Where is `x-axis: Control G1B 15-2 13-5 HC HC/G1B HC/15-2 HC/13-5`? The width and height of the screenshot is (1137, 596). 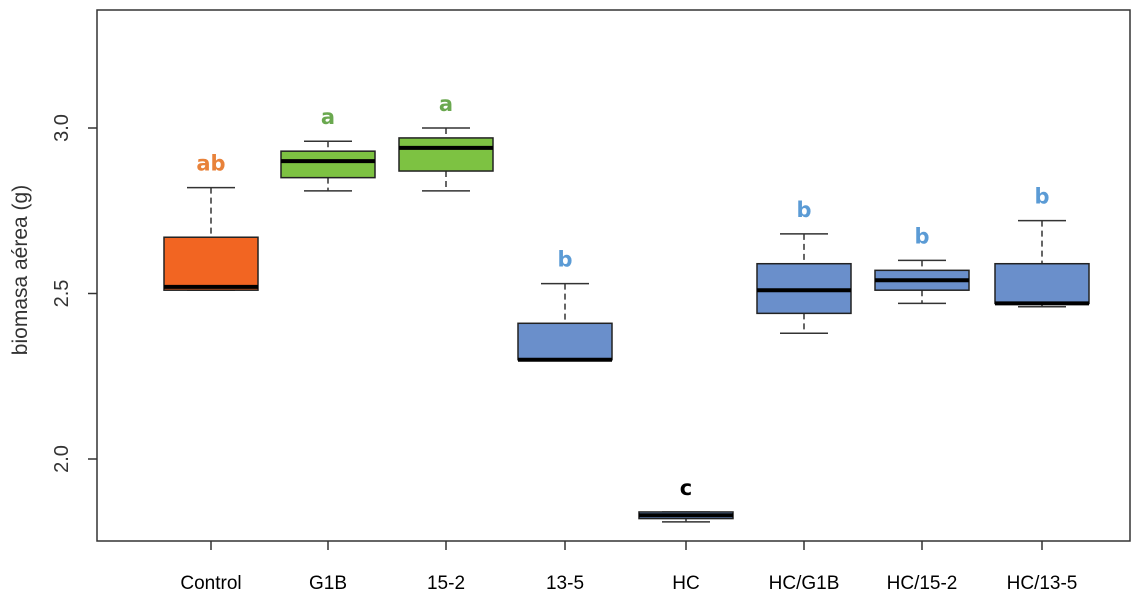 x-axis: Control G1B 15-2 13-5 HC HC/G1B HC/15-2 HC/13-5 is located at coordinates (628, 567).